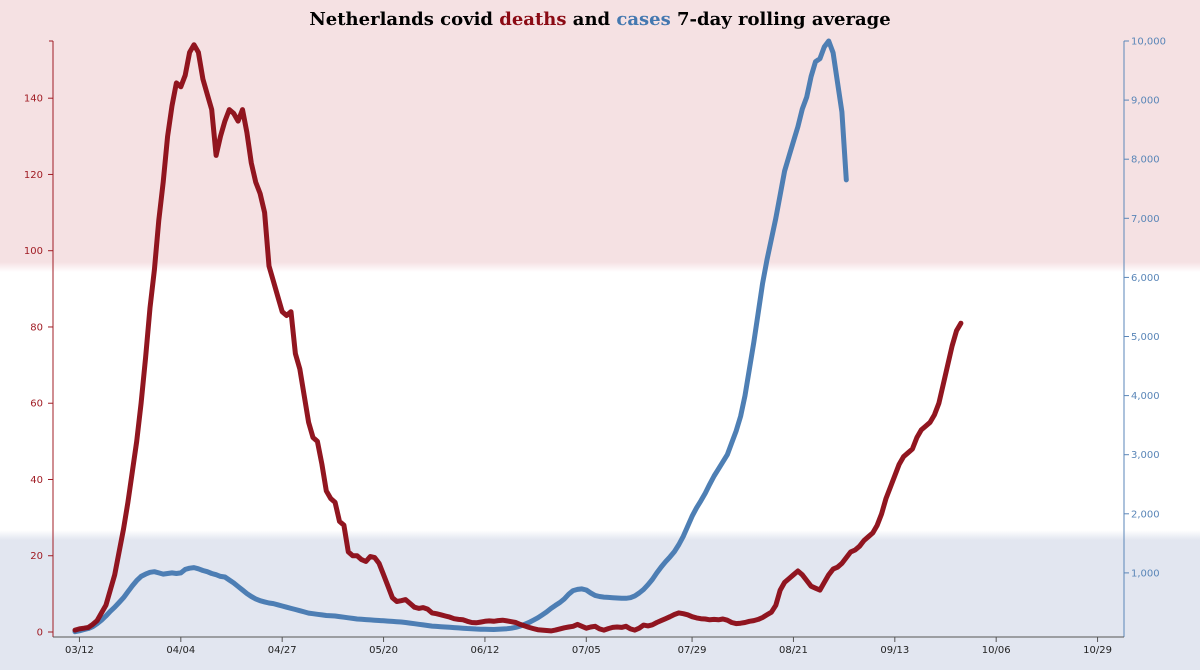  Describe the element at coordinates (36, 480) in the screenshot. I see `left-tick-label: 40` at that location.